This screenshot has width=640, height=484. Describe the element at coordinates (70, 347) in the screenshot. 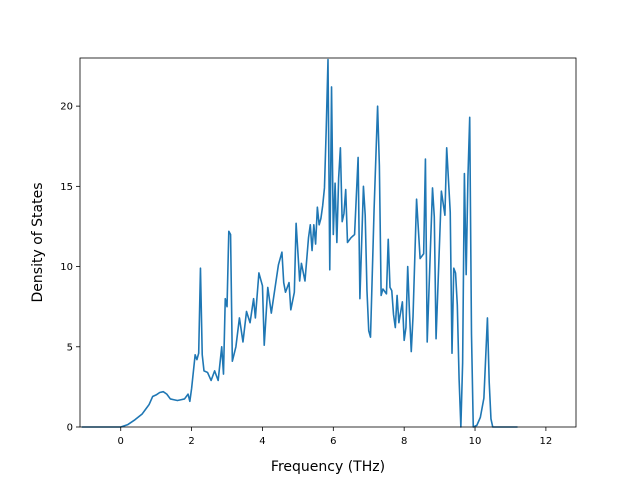

I see `y-tick-label: 5` at that location.